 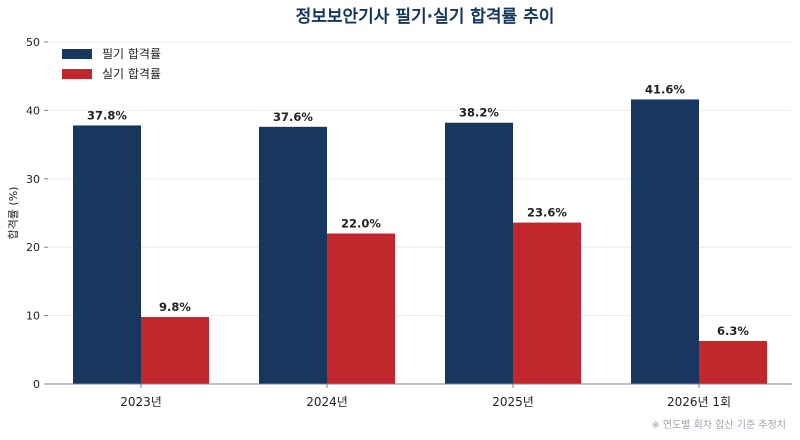 What do you see at coordinates (327, 402) in the screenshot?
I see `x-tick-label: 2024년` at bounding box center [327, 402].